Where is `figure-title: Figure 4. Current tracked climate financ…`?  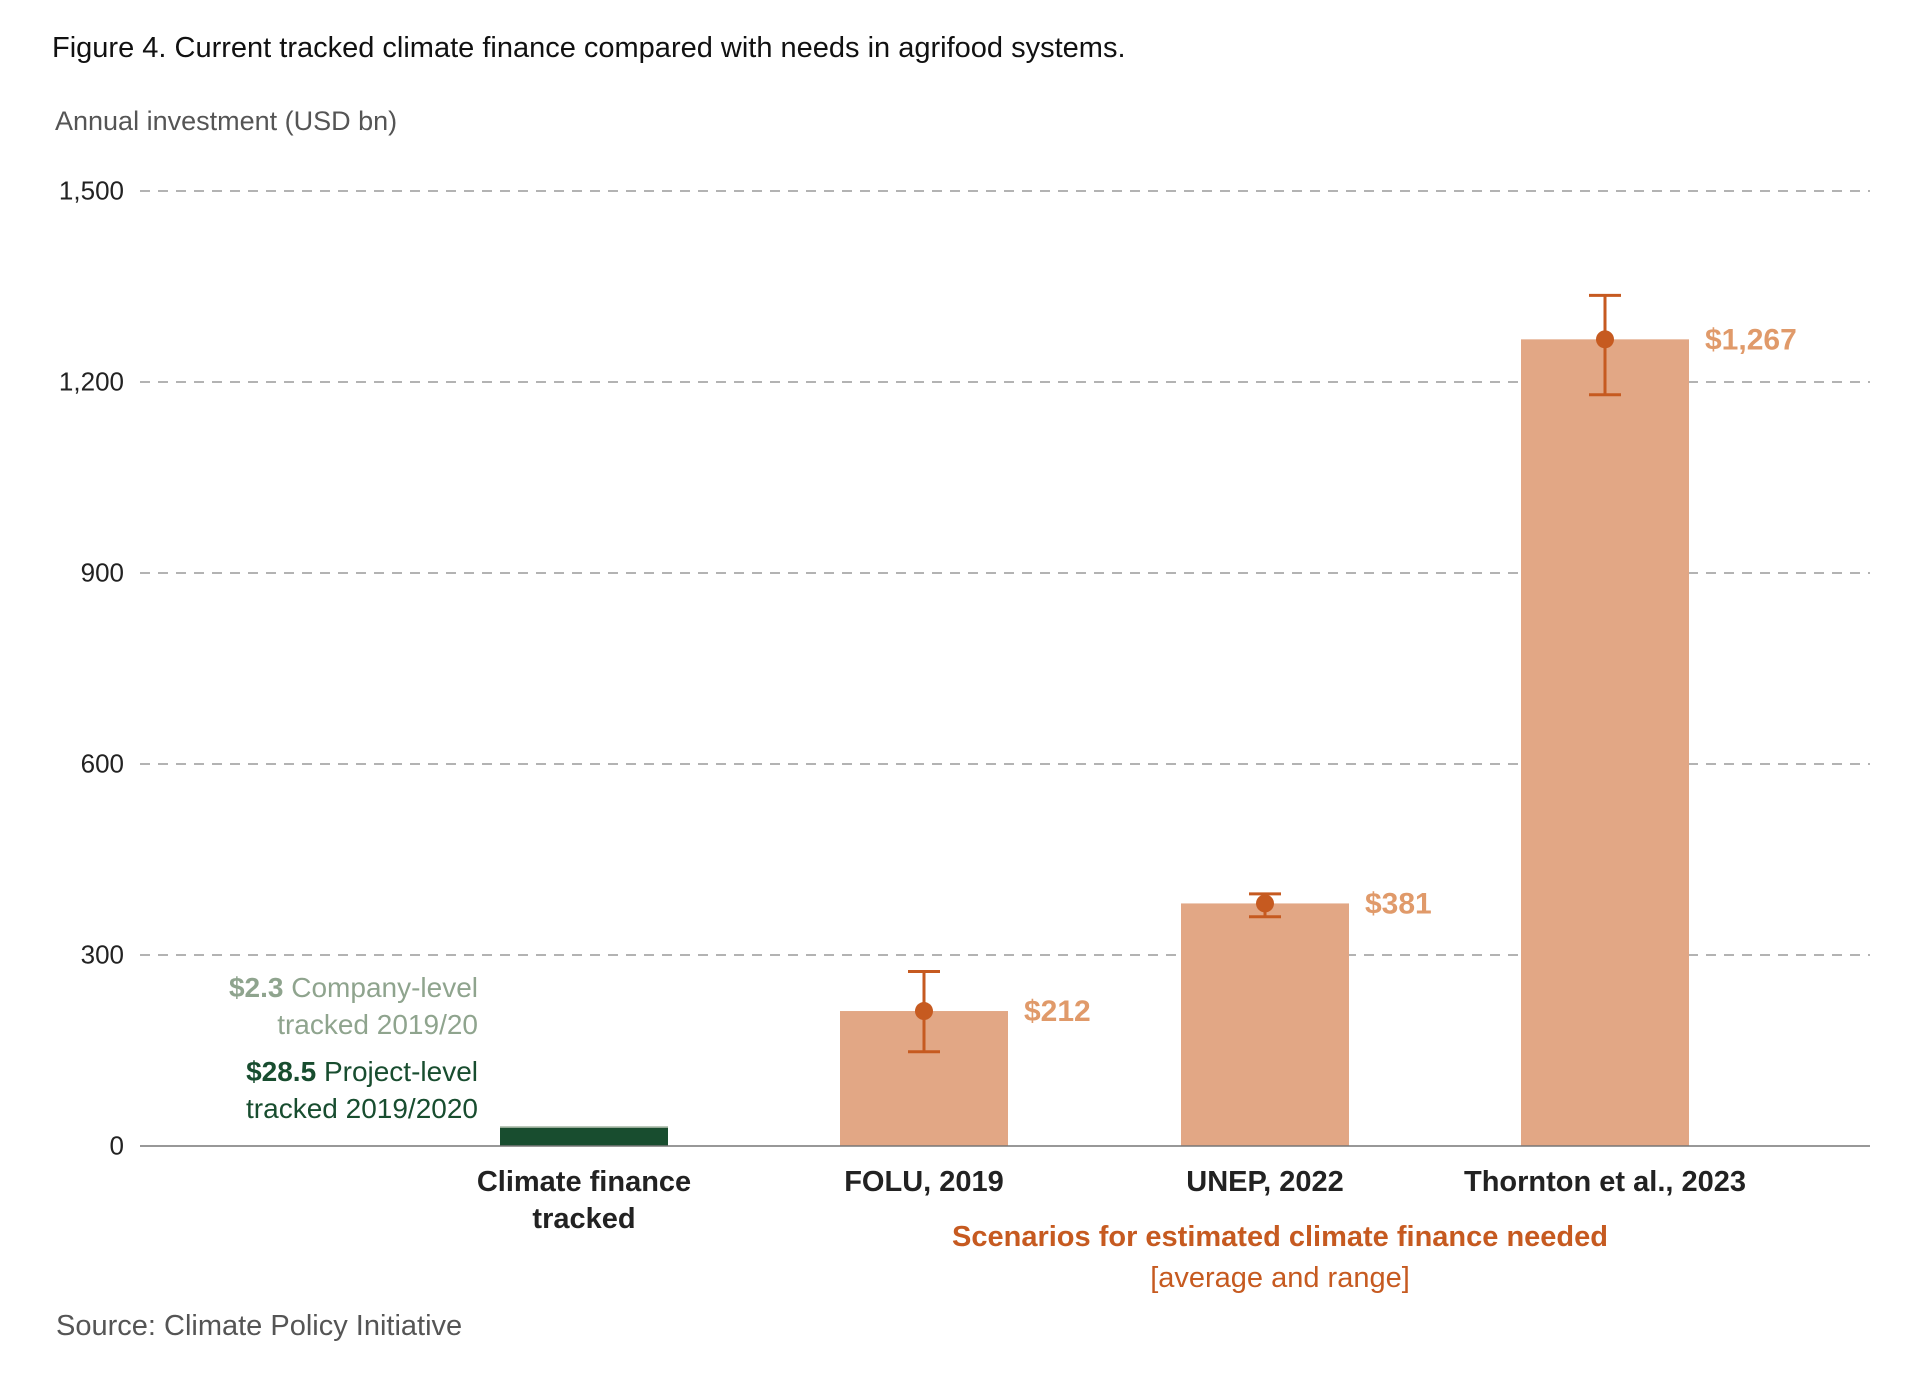 figure-title: Figure 4. Current tracked climate financ… is located at coordinates (589, 48).